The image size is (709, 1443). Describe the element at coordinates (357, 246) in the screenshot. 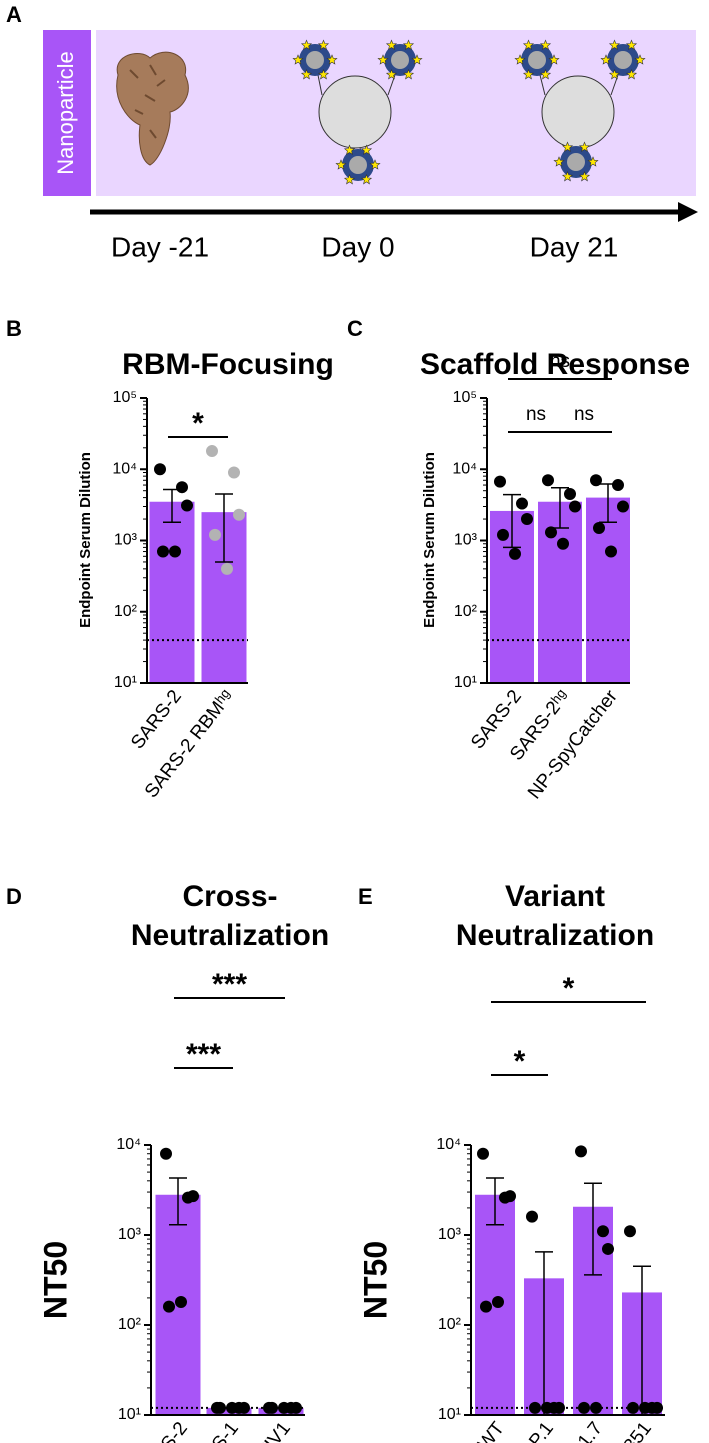

I see `day-label: Day 0` at that location.